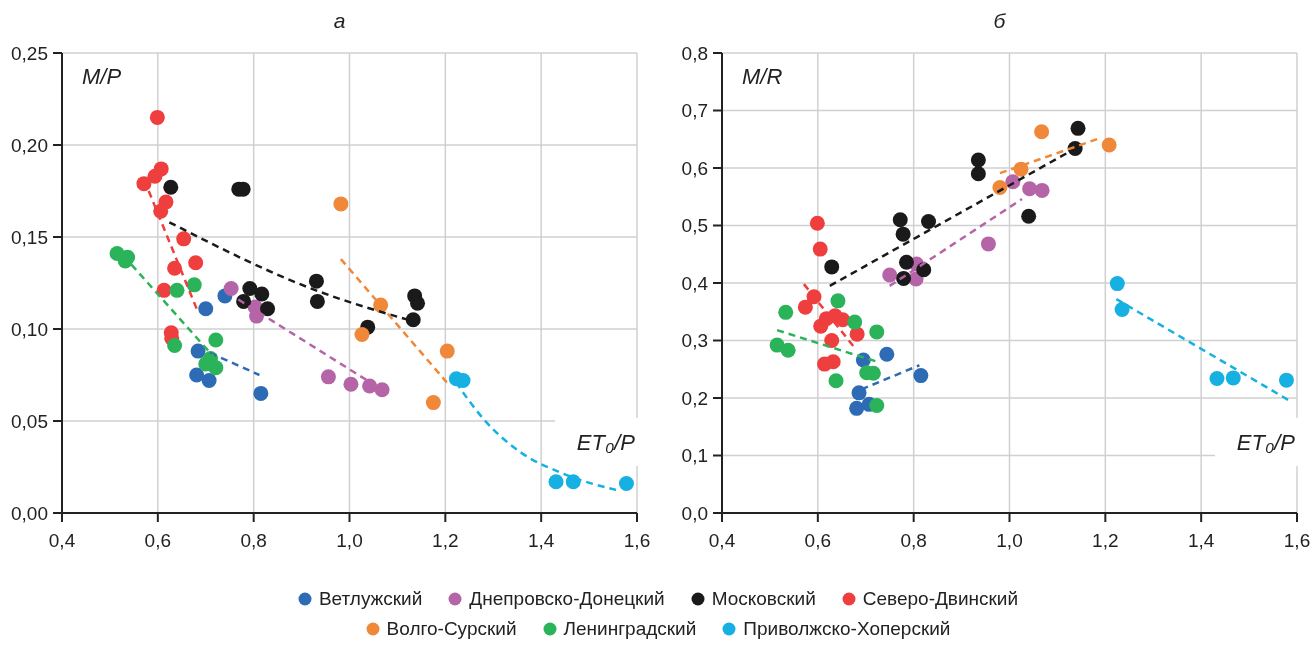  I want to click on y-tick-label: 0,15, so click(29, 237).